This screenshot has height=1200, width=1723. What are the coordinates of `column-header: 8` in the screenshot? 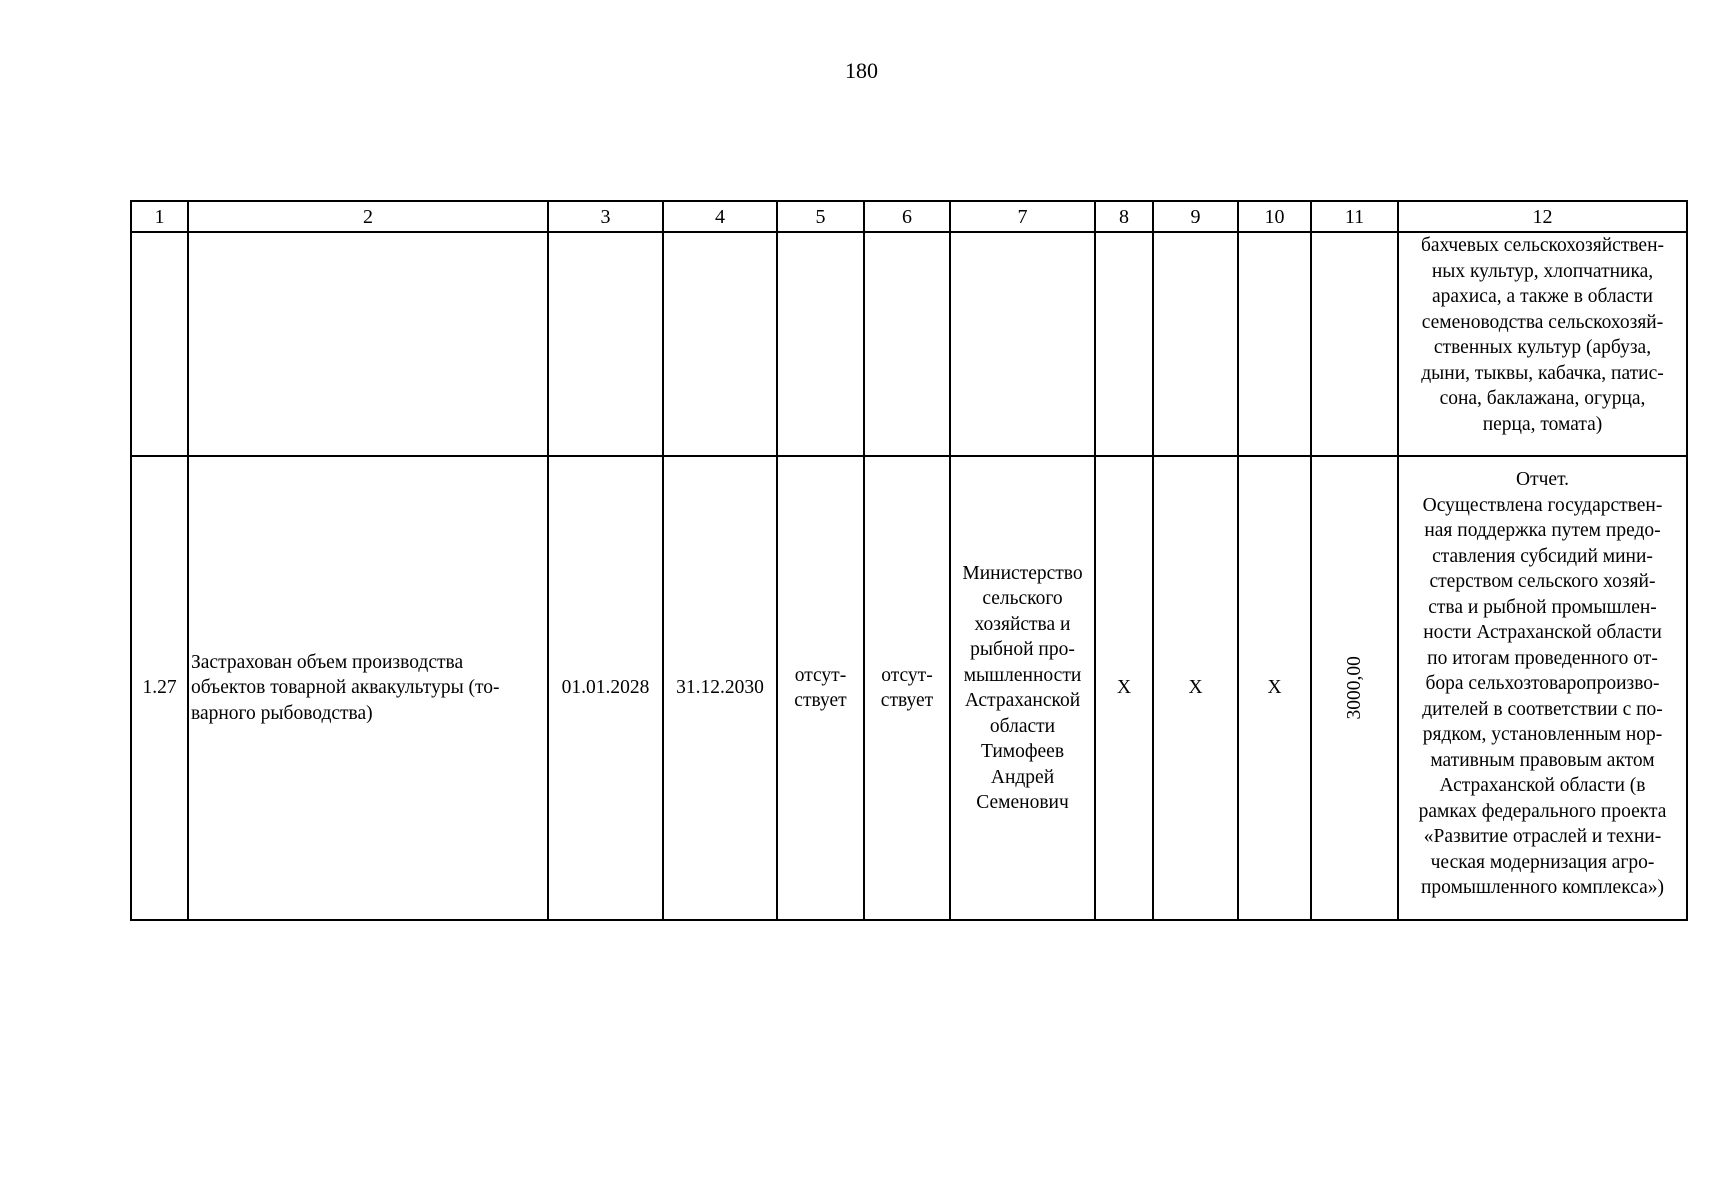 It's located at (1124, 216).